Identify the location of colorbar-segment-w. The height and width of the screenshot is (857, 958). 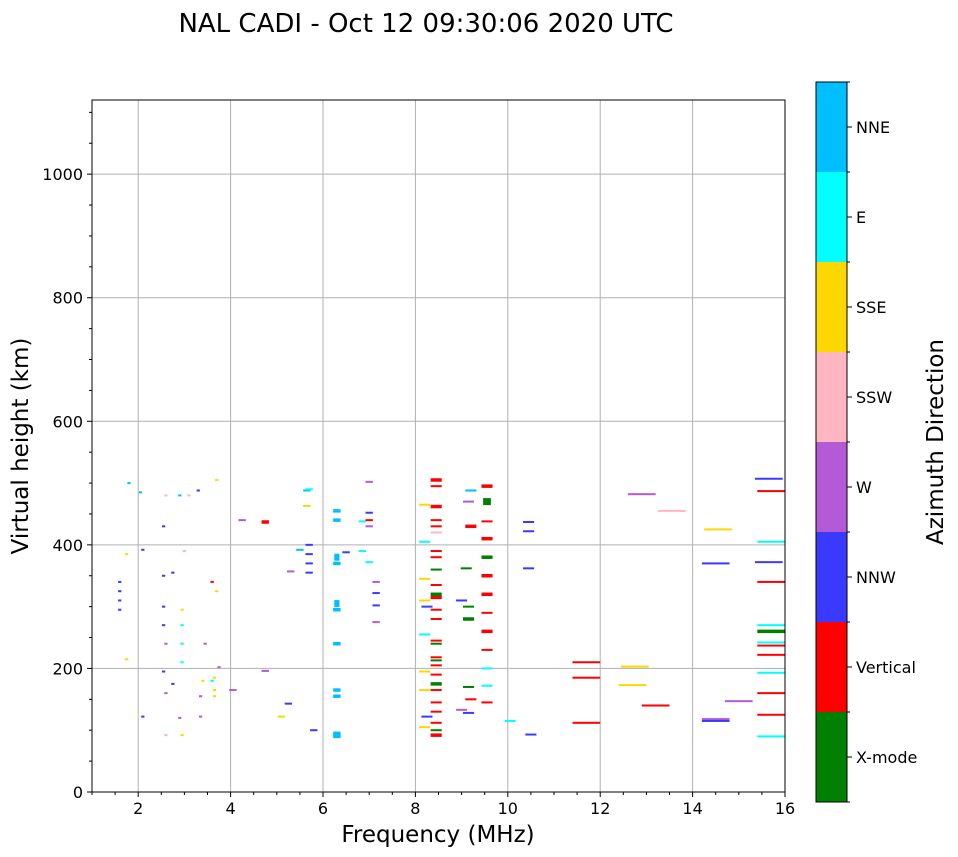
(831, 487).